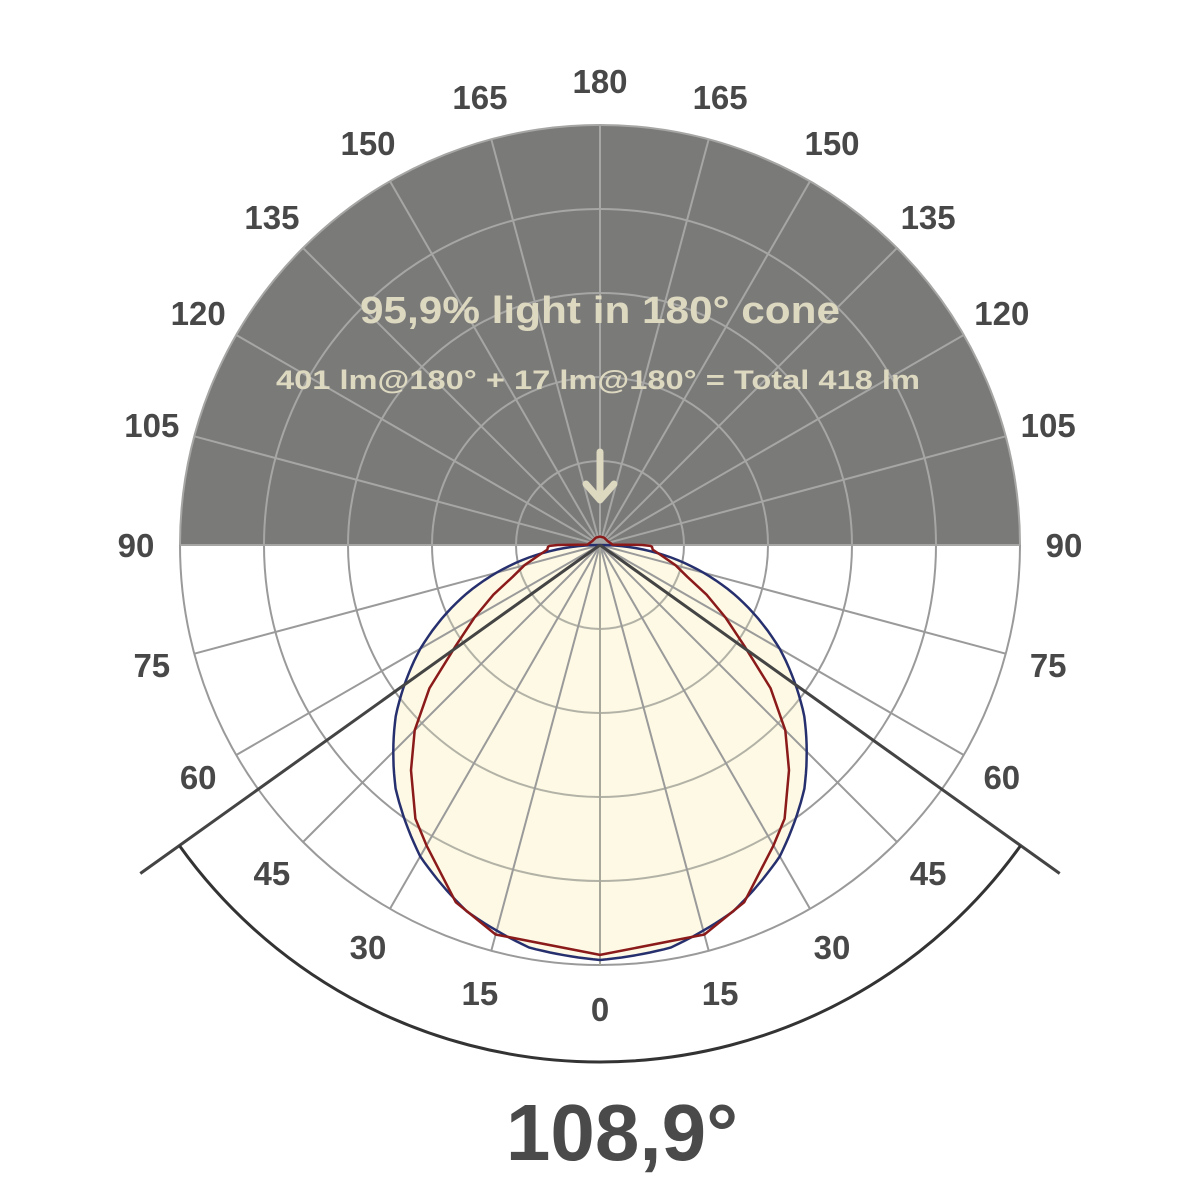  Describe the element at coordinates (720, 97) in the screenshot. I see `angle-label-right-165: 165` at that location.